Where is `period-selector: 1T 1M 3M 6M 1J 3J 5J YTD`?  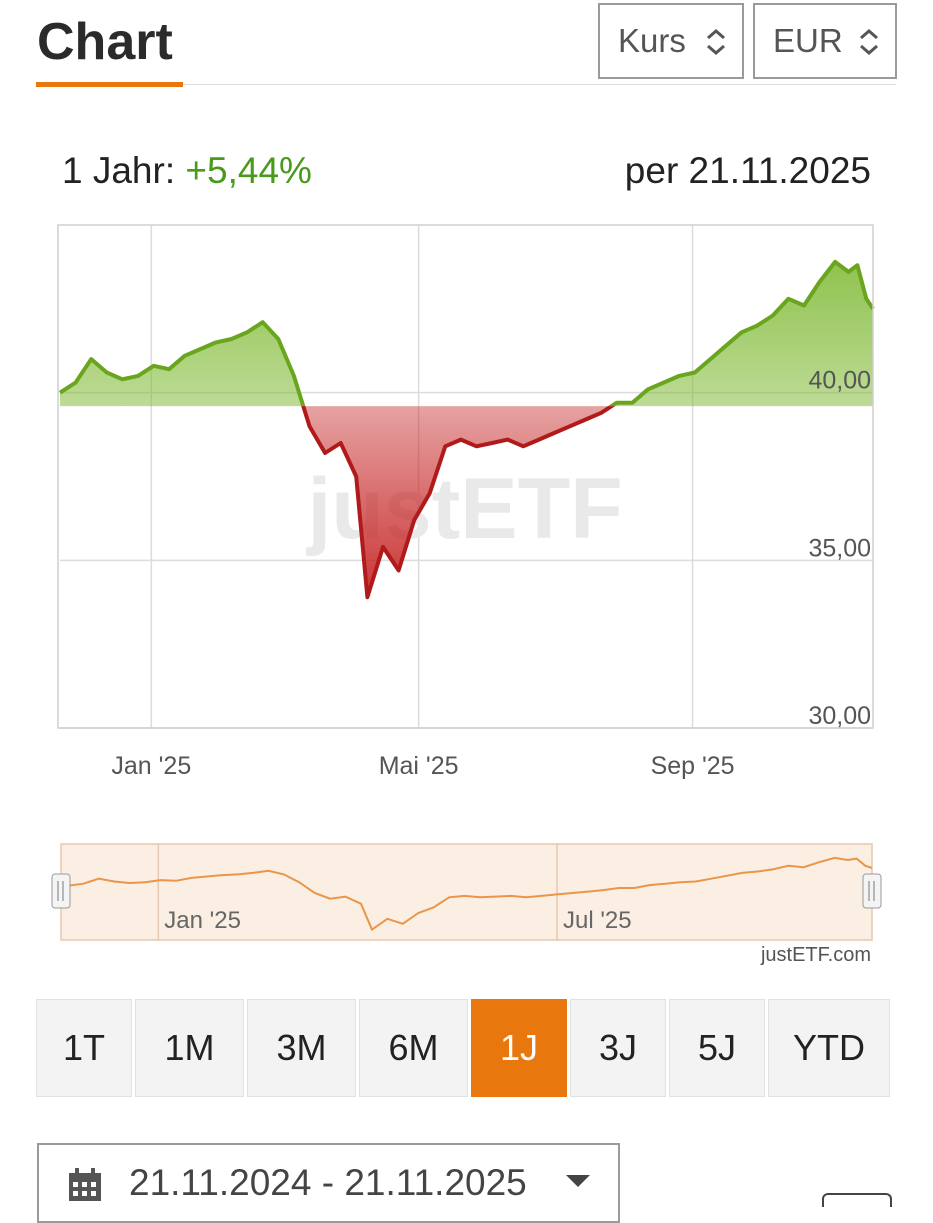
period-selector: 1T 1M 3M 6M 1J 3J 5J YTD is located at coordinates (464, 1048).